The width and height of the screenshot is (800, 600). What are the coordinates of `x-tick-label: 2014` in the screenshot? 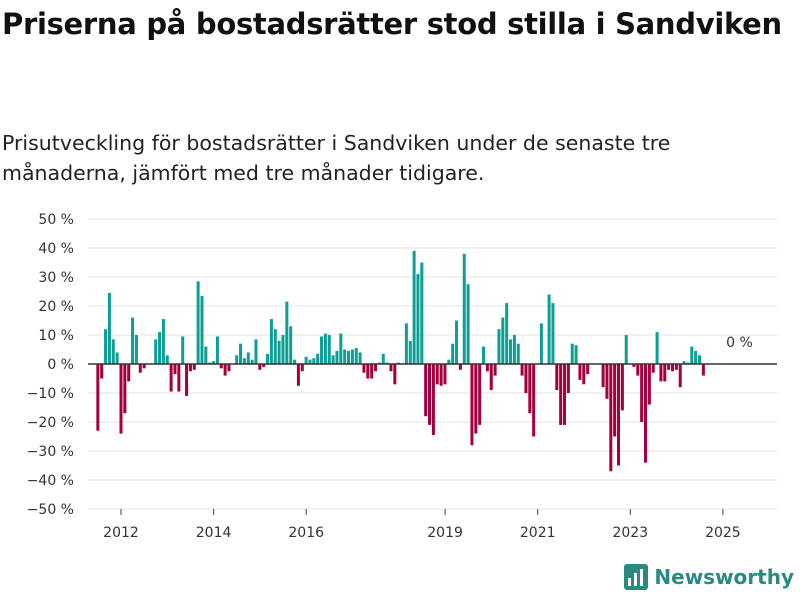 It's located at (214, 533).